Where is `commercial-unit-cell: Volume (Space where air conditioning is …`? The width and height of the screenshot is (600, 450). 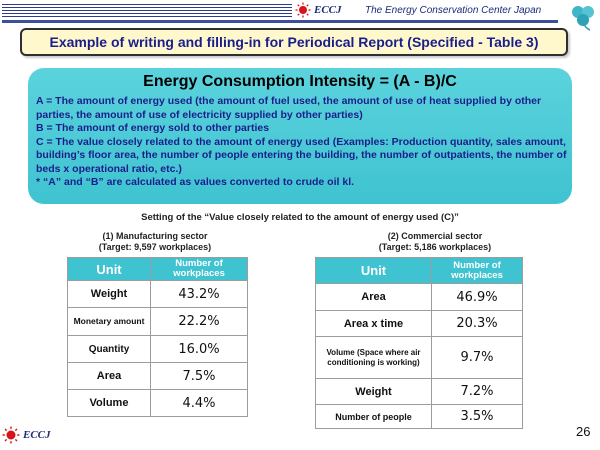
commercial-unit-cell: Volume (Space where air conditioning is … is located at coordinates (373, 357).